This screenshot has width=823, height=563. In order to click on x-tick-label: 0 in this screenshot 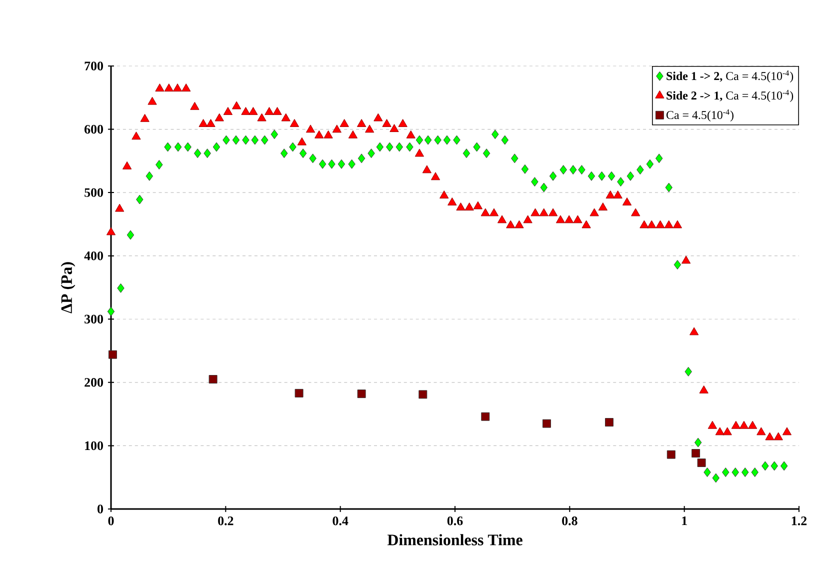, I will do `click(111, 521)`.